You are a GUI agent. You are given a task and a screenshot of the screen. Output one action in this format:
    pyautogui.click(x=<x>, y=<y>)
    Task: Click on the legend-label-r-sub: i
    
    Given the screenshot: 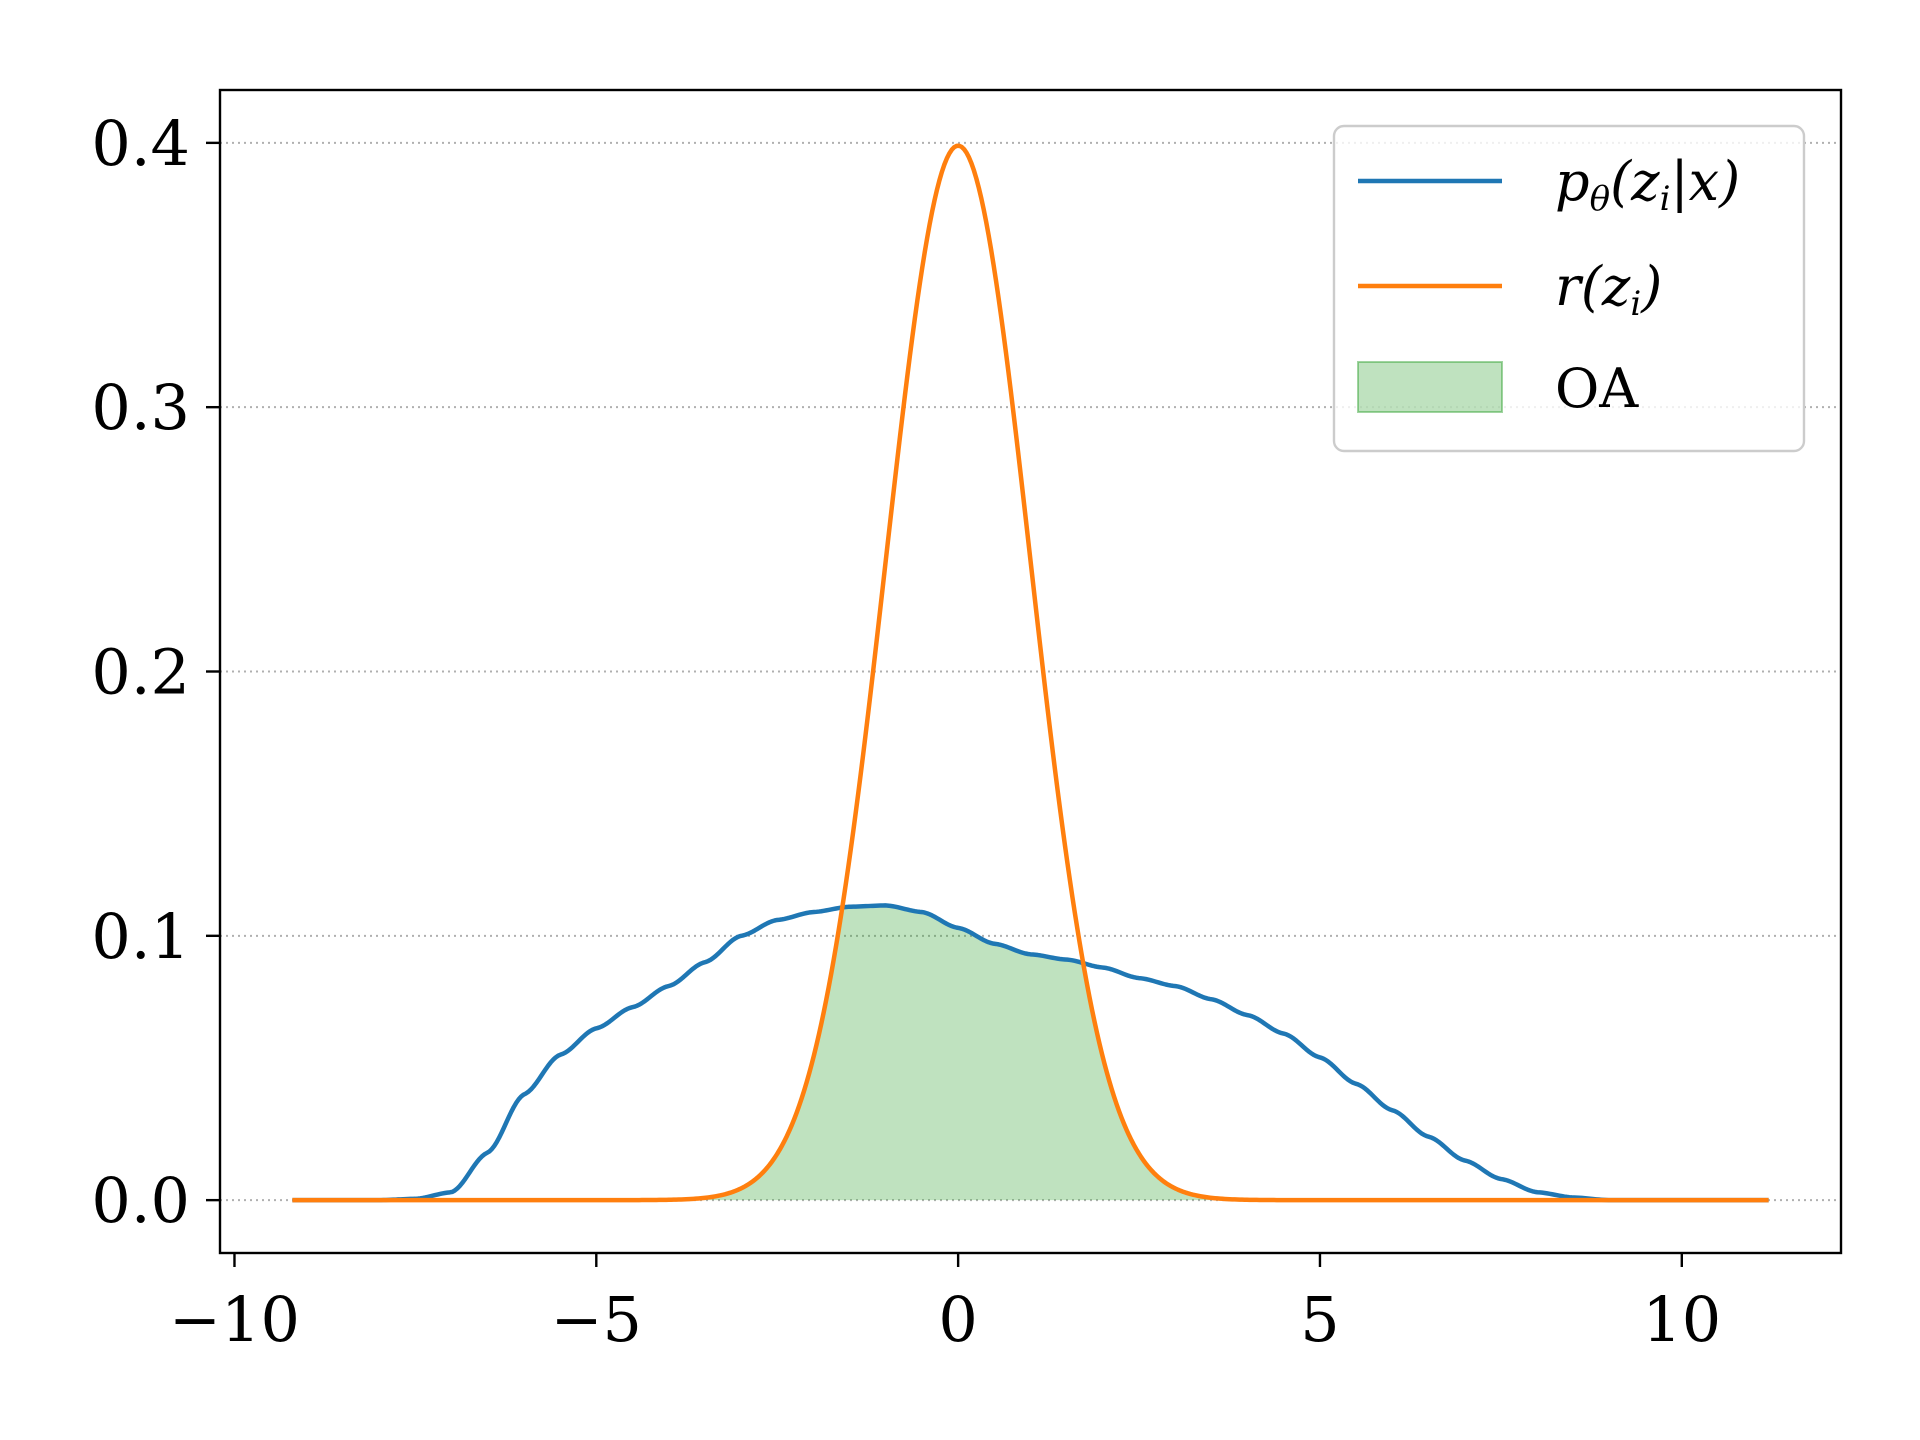 What is the action you would take?
    pyautogui.click(x=1635, y=304)
    